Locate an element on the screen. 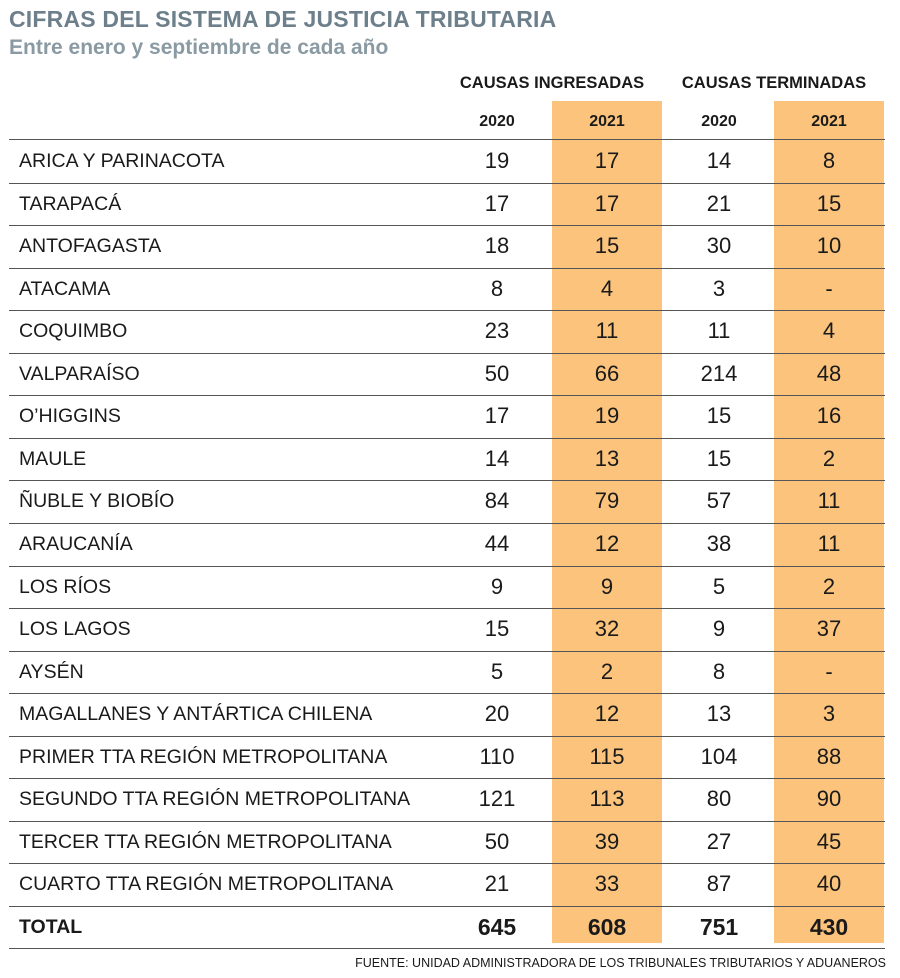 The width and height of the screenshot is (900, 978). table-row: VALPARAÍSO 50 66 214 48 is located at coordinates (450, 374).